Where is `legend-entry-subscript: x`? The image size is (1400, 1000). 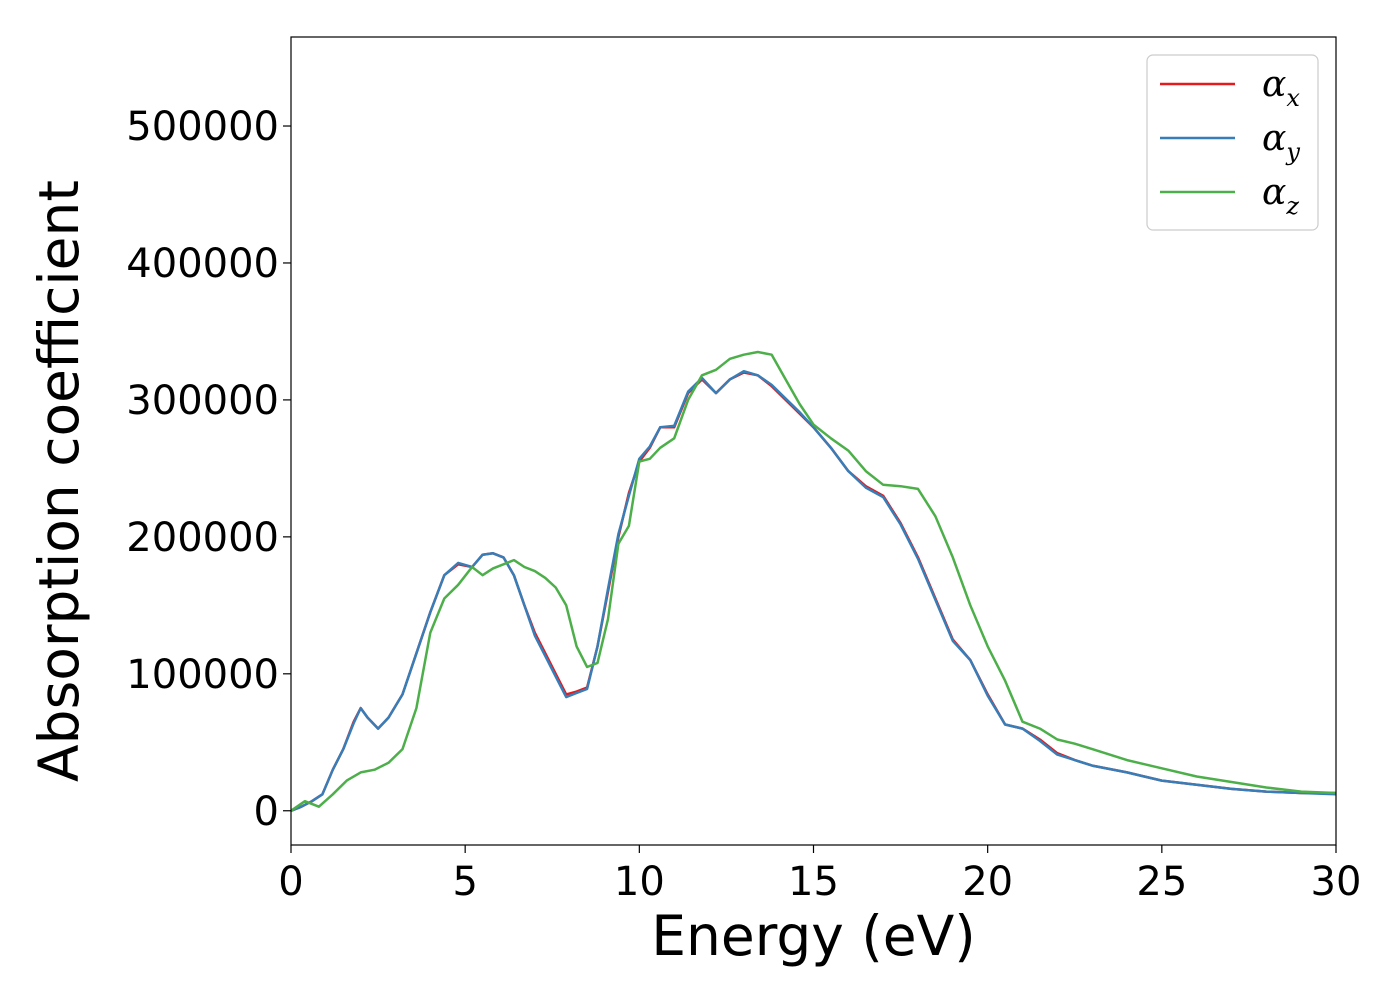
legend-entry-subscript: x is located at coordinates (1293, 98).